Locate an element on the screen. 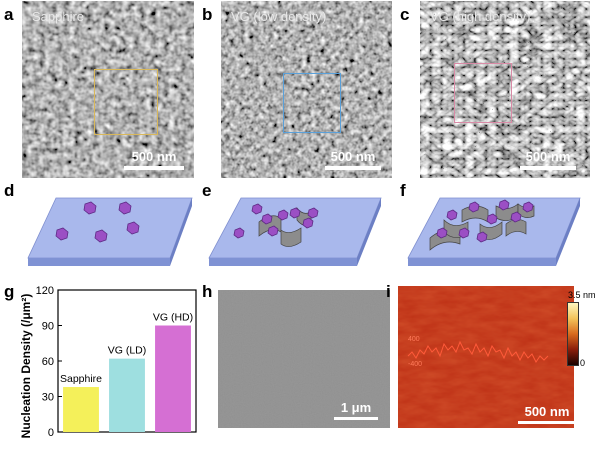  panel-b-label: b is located at coordinates (207, 14).